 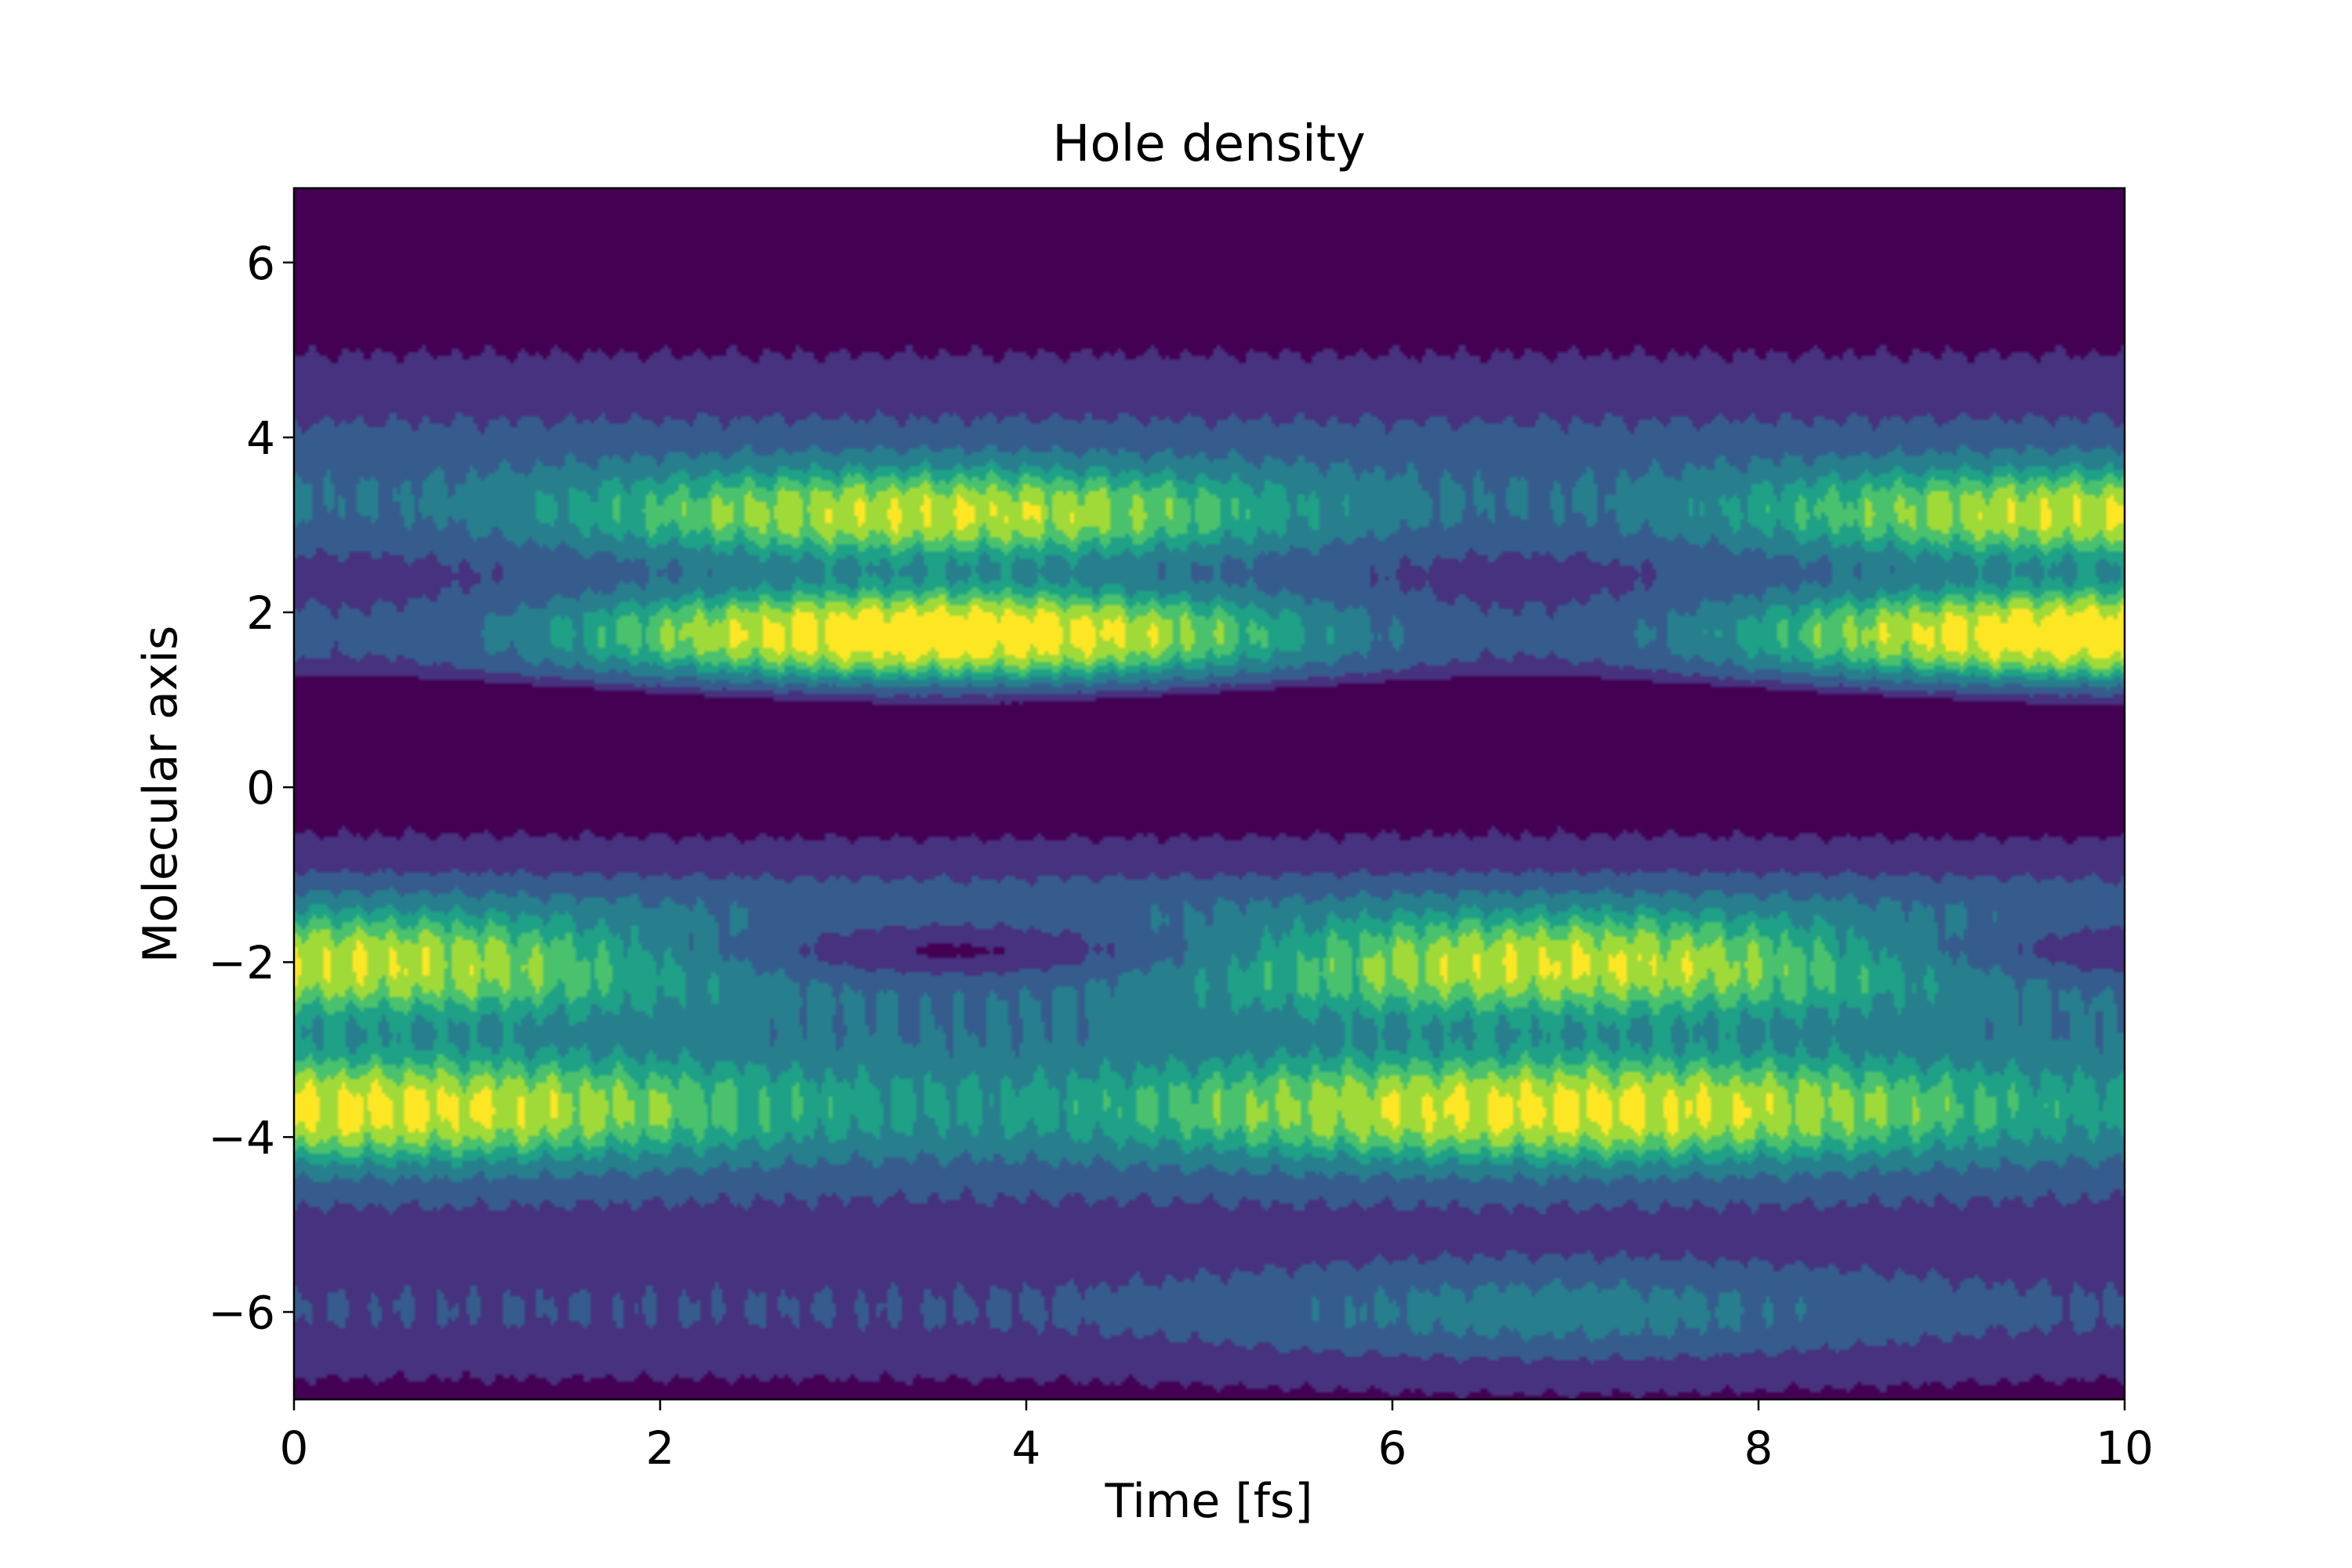 I want to click on y-tick-label: −6, so click(x=242, y=1312).